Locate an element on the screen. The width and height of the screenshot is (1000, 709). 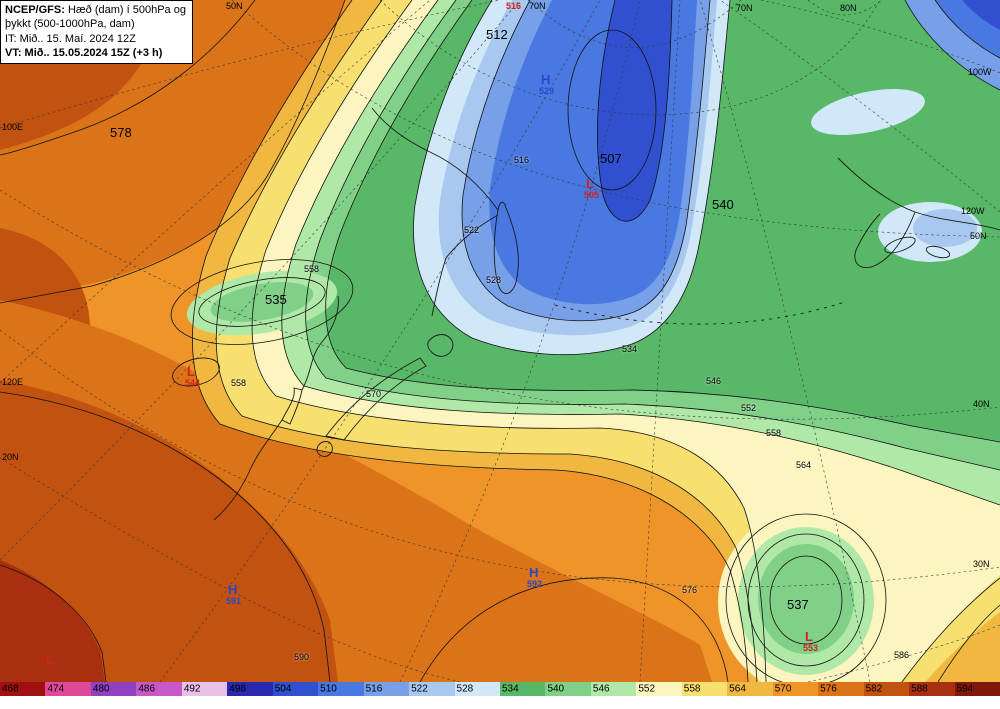
colorbar-segment: 492 is located at coordinates (204, 689).